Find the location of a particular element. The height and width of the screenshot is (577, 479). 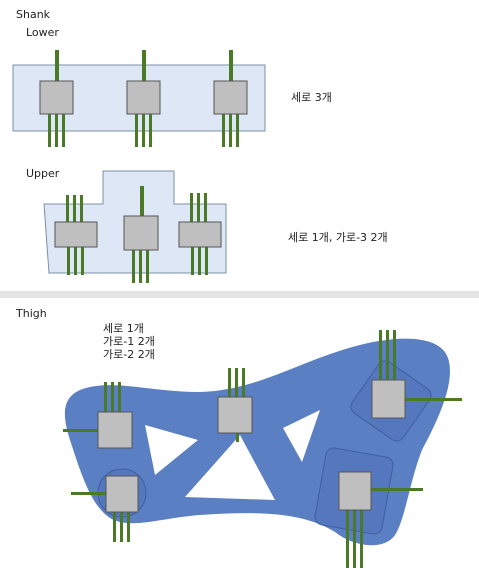

thigh-sensor-bottom-right is located at coordinates (380, 519).